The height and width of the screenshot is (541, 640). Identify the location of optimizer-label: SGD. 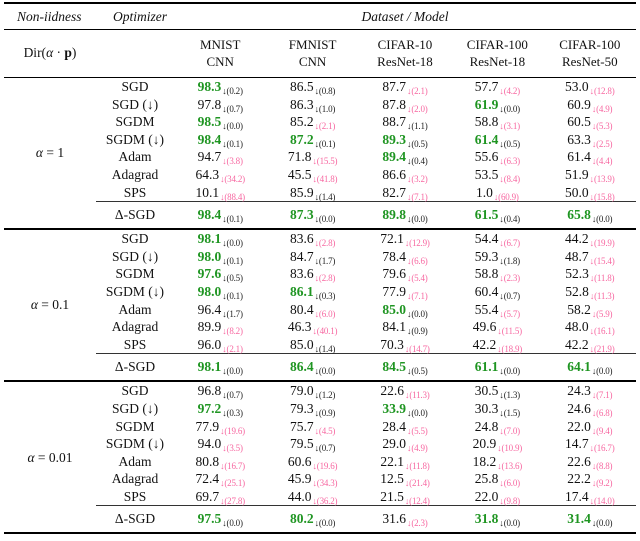
(135, 87).